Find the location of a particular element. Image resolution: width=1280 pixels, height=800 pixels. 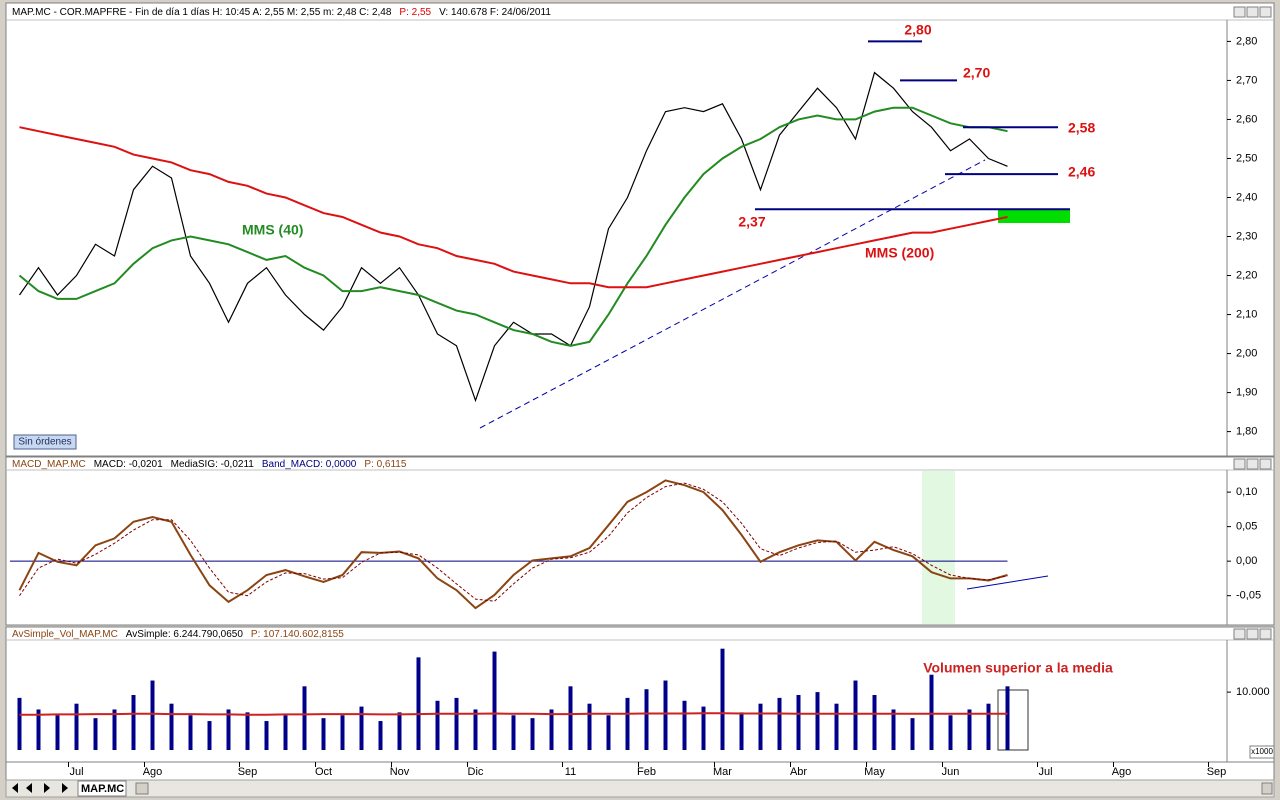

panel-buttons is located at coordinates (1252, 323).